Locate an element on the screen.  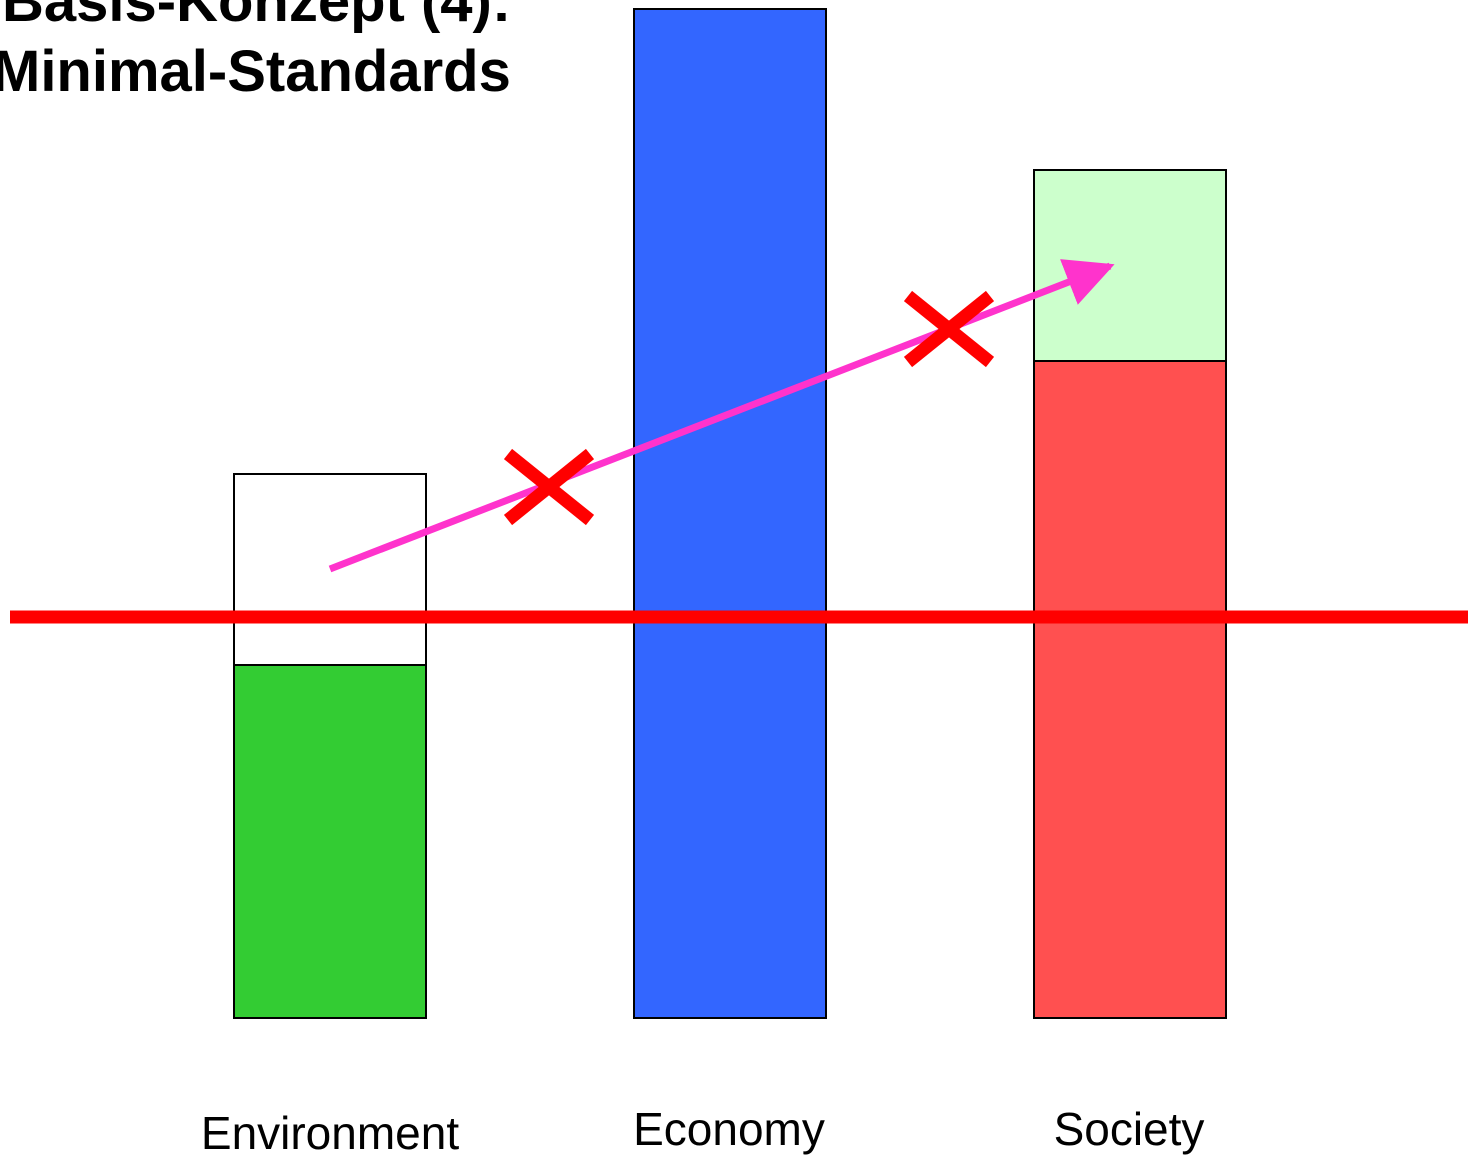
category-label-environment: Environment is located at coordinates (330, 1133).